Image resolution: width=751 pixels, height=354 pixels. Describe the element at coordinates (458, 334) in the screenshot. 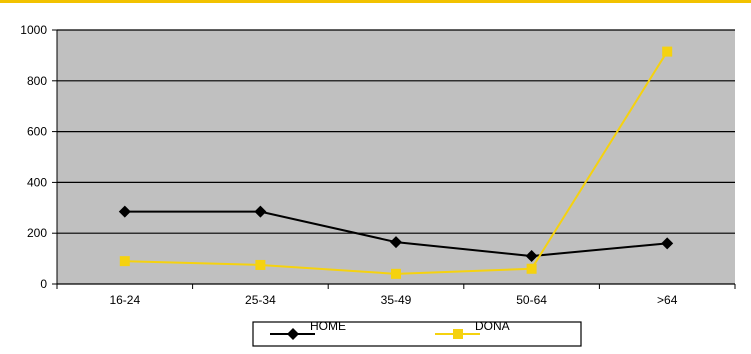

I see `legend-marker-dona` at that location.